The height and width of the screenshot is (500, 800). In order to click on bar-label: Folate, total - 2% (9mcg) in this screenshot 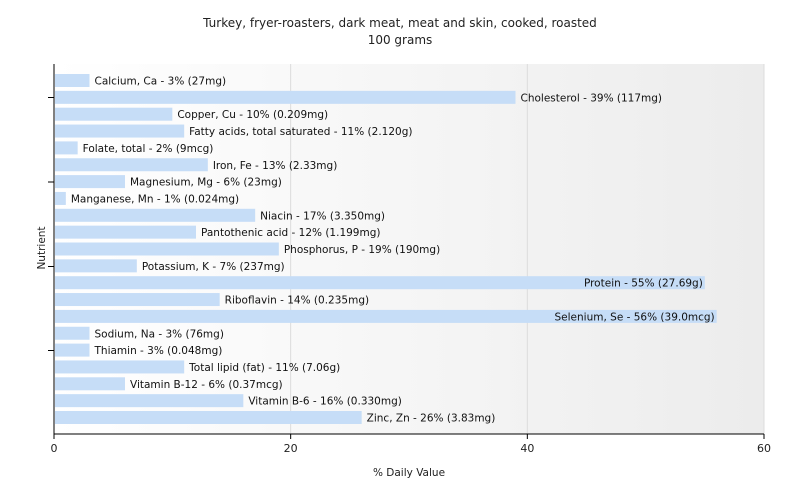, I will do `click(148, 149)`.